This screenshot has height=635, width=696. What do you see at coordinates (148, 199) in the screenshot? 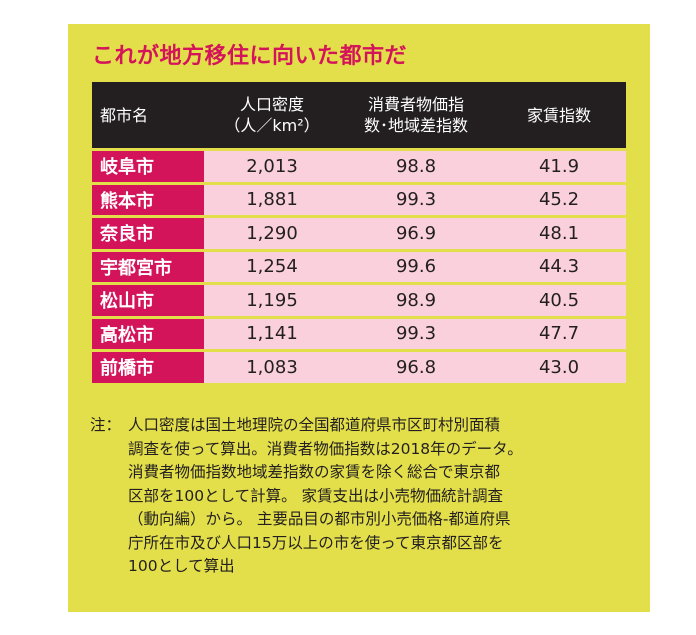
I see `city-cell: 熊本市` at bounding box center [148, 199].